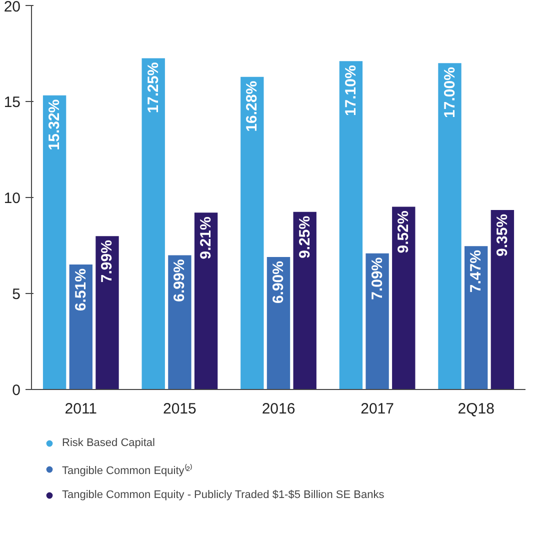 Image resolution: width=538 pixels, height=555 pixels. What do you see at coordinates (107, 261) in the screenshot?
I see `data-label: 7.99%` at bounding box center [107, 261].